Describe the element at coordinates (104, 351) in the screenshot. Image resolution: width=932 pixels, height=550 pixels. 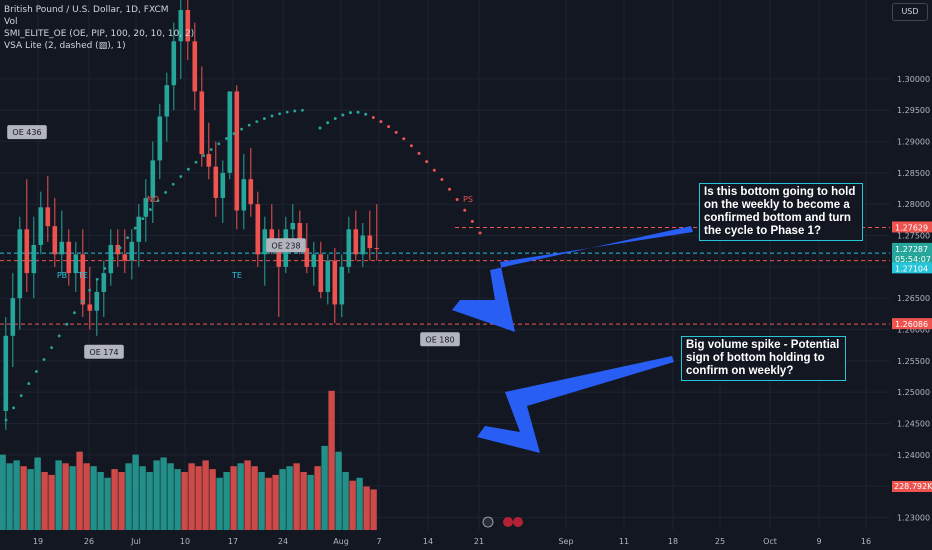
I see `signal-label: OE 174` at that location.